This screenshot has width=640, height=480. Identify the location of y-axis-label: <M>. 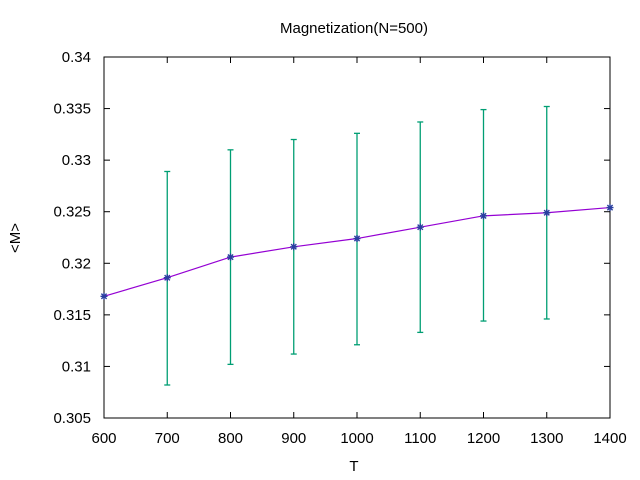
(15, 238).